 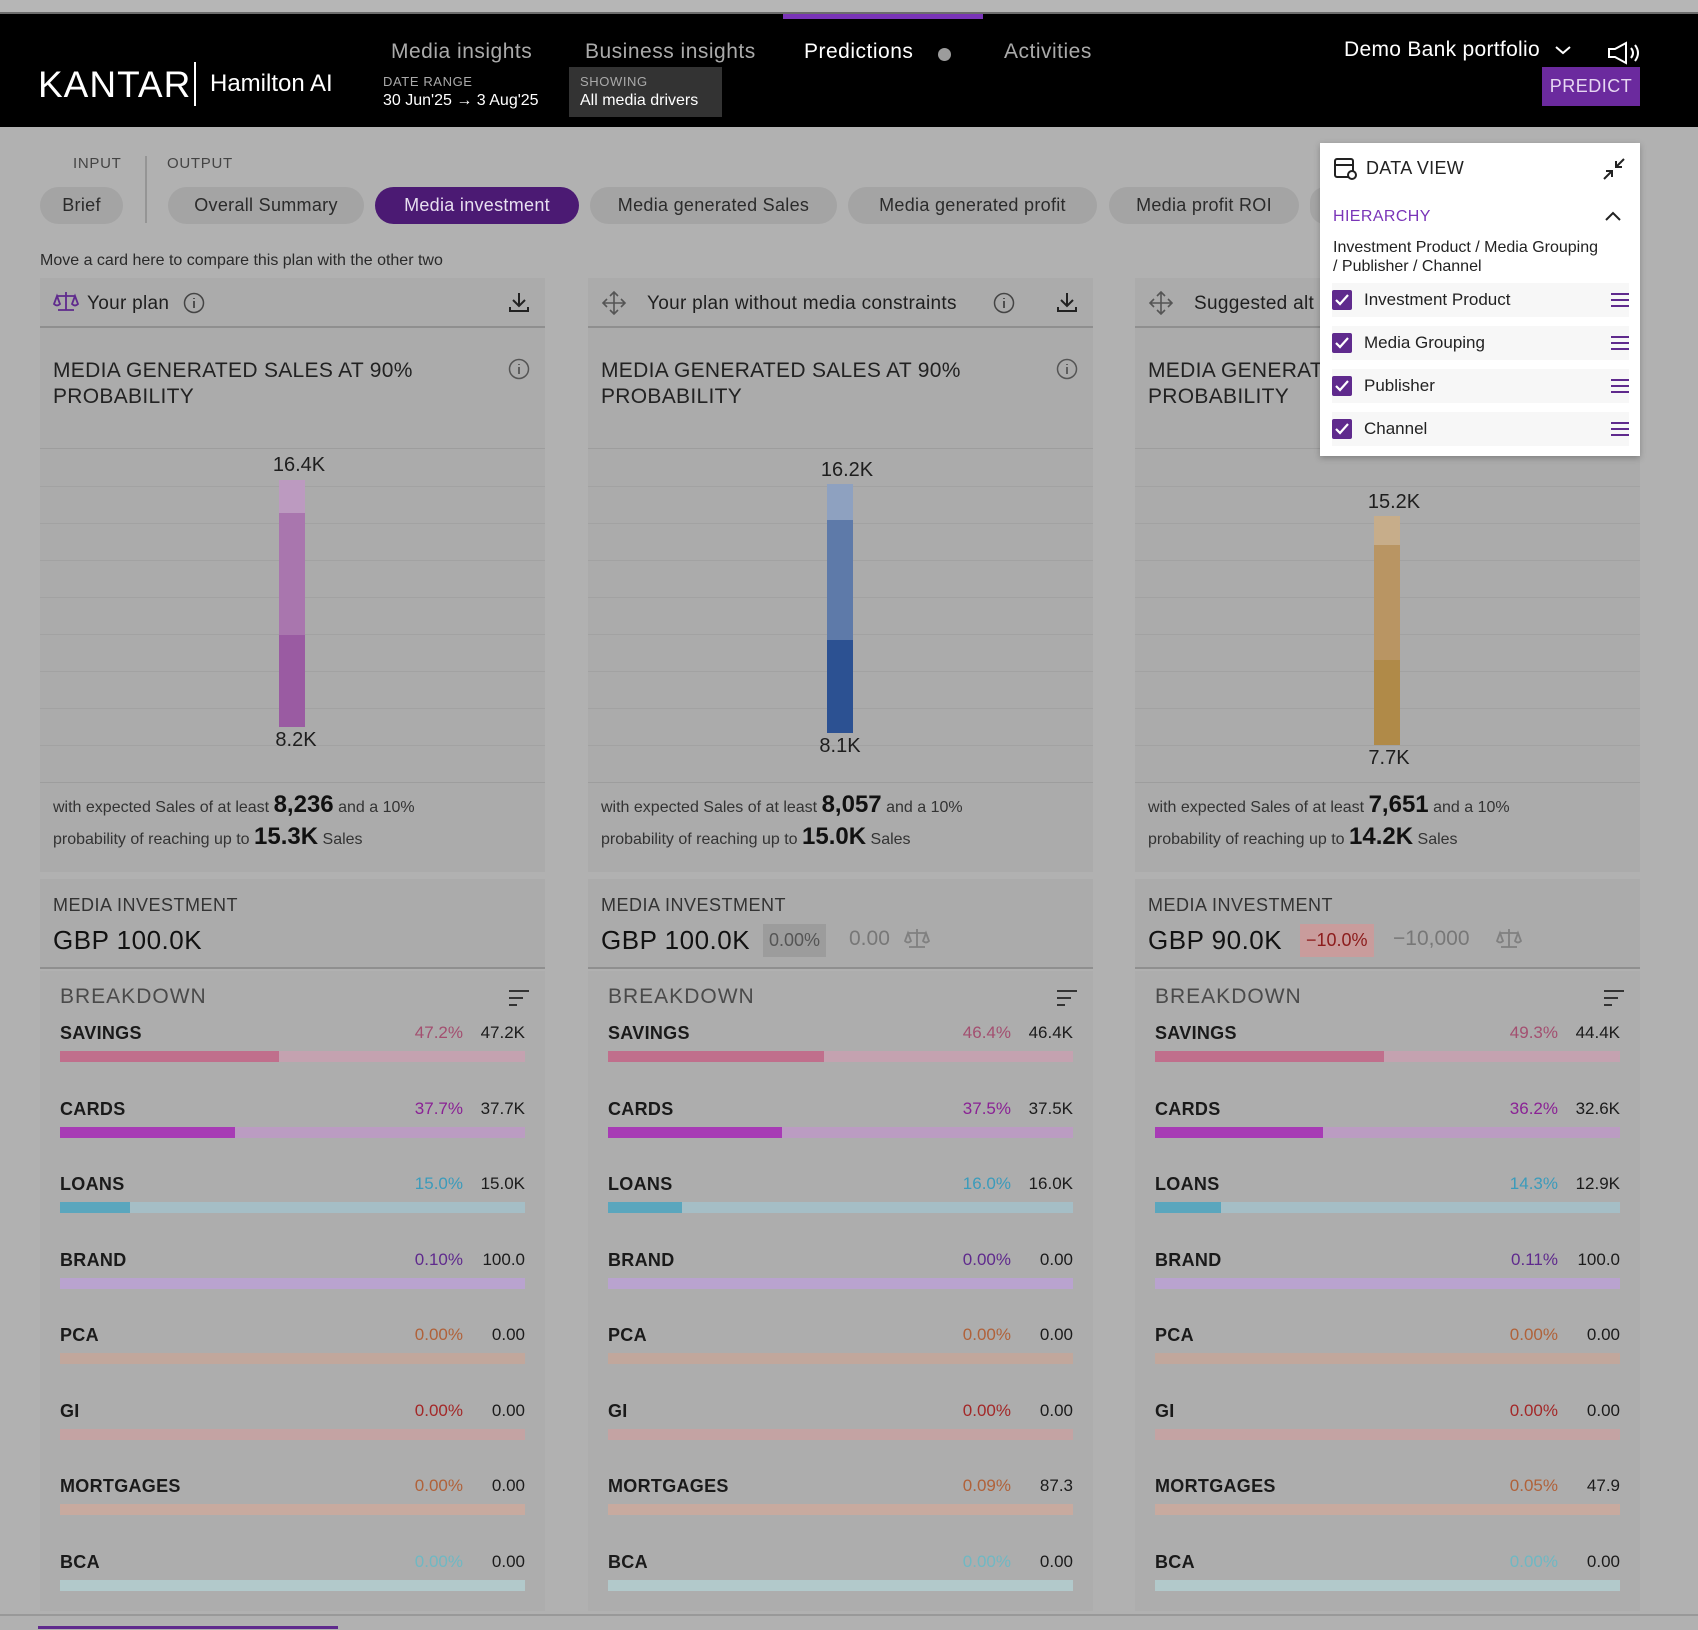 What do you see at coordinates (1480, 429) in the screenshot?
I see `hierarchy-level-row: Channel` at bounding box center [1480, 429].